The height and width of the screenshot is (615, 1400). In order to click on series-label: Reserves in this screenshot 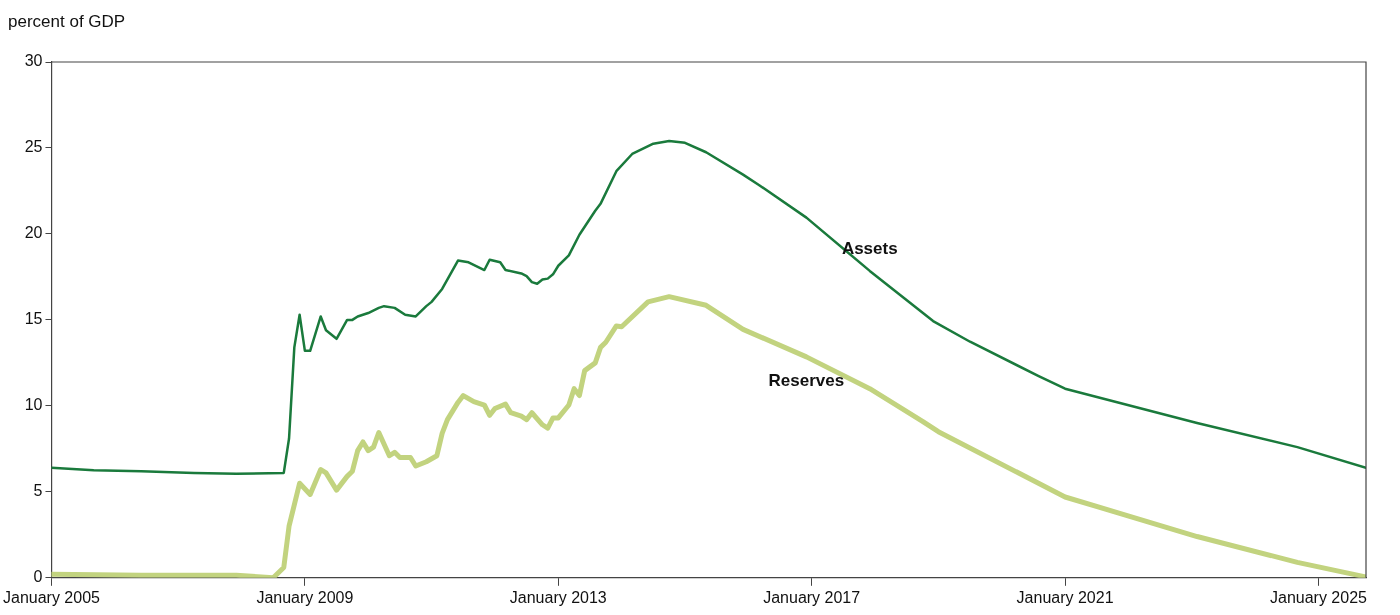, I will do `click(806, 380)`.